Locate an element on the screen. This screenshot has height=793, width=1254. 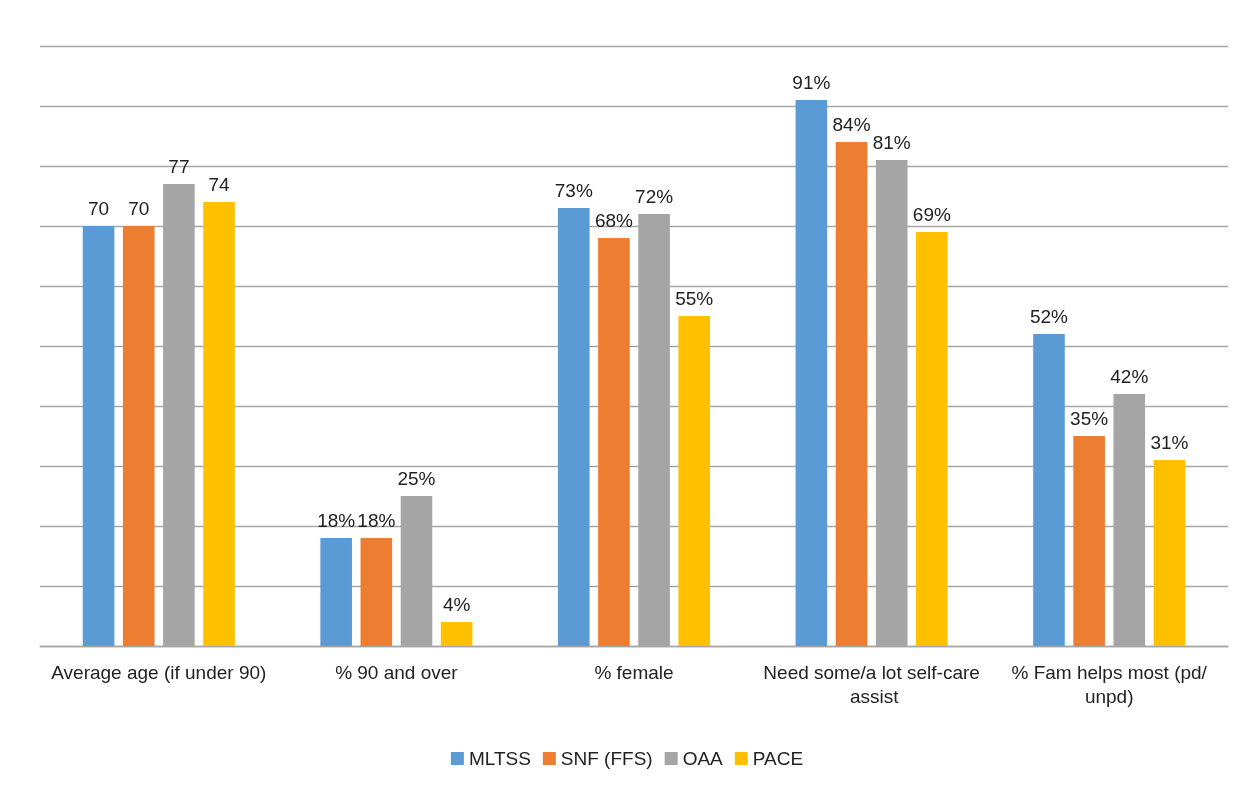
x-tick-label: % female is located at coordinates (634, 672).